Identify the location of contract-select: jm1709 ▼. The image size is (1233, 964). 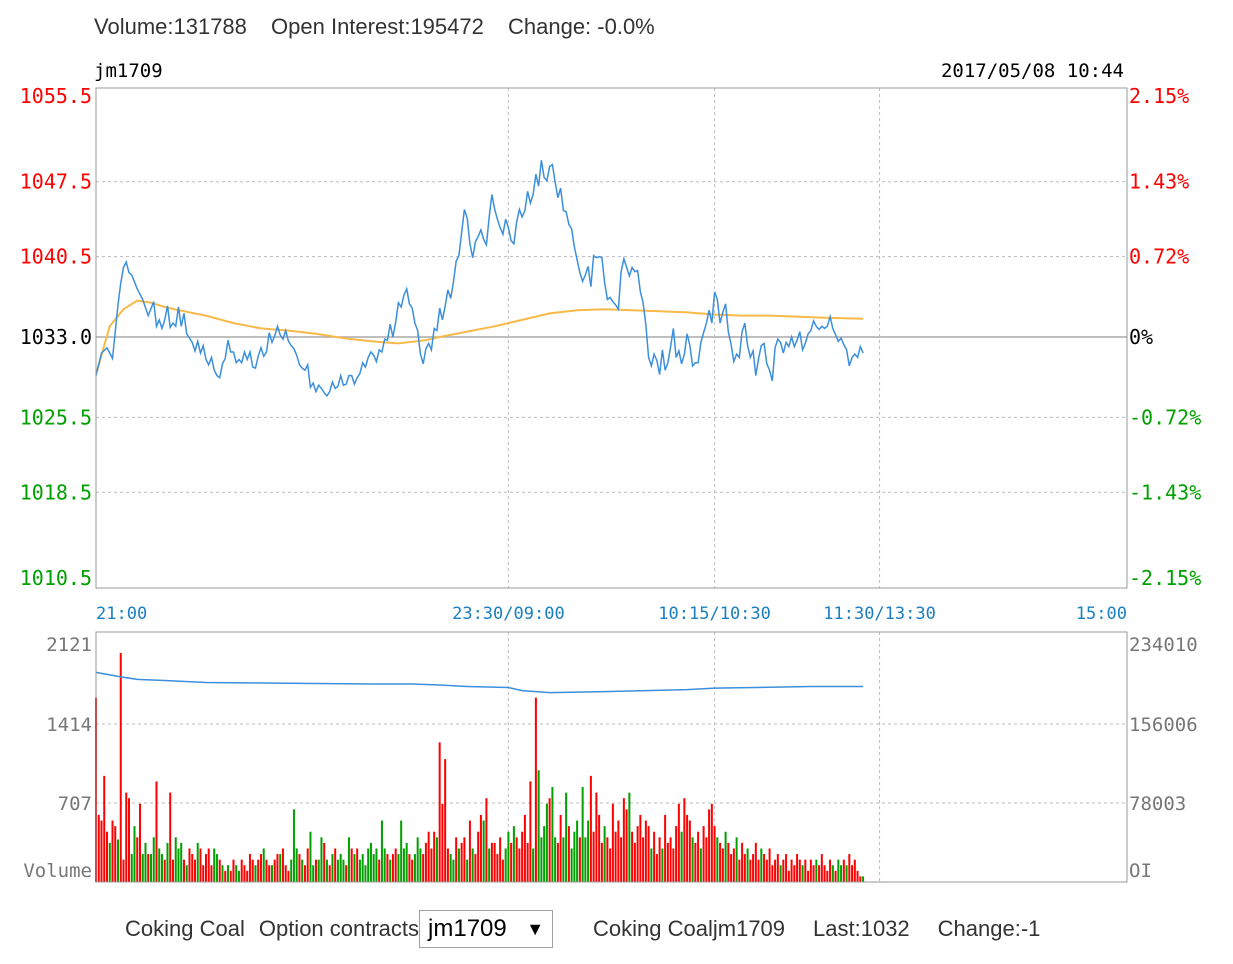
(486, 929).